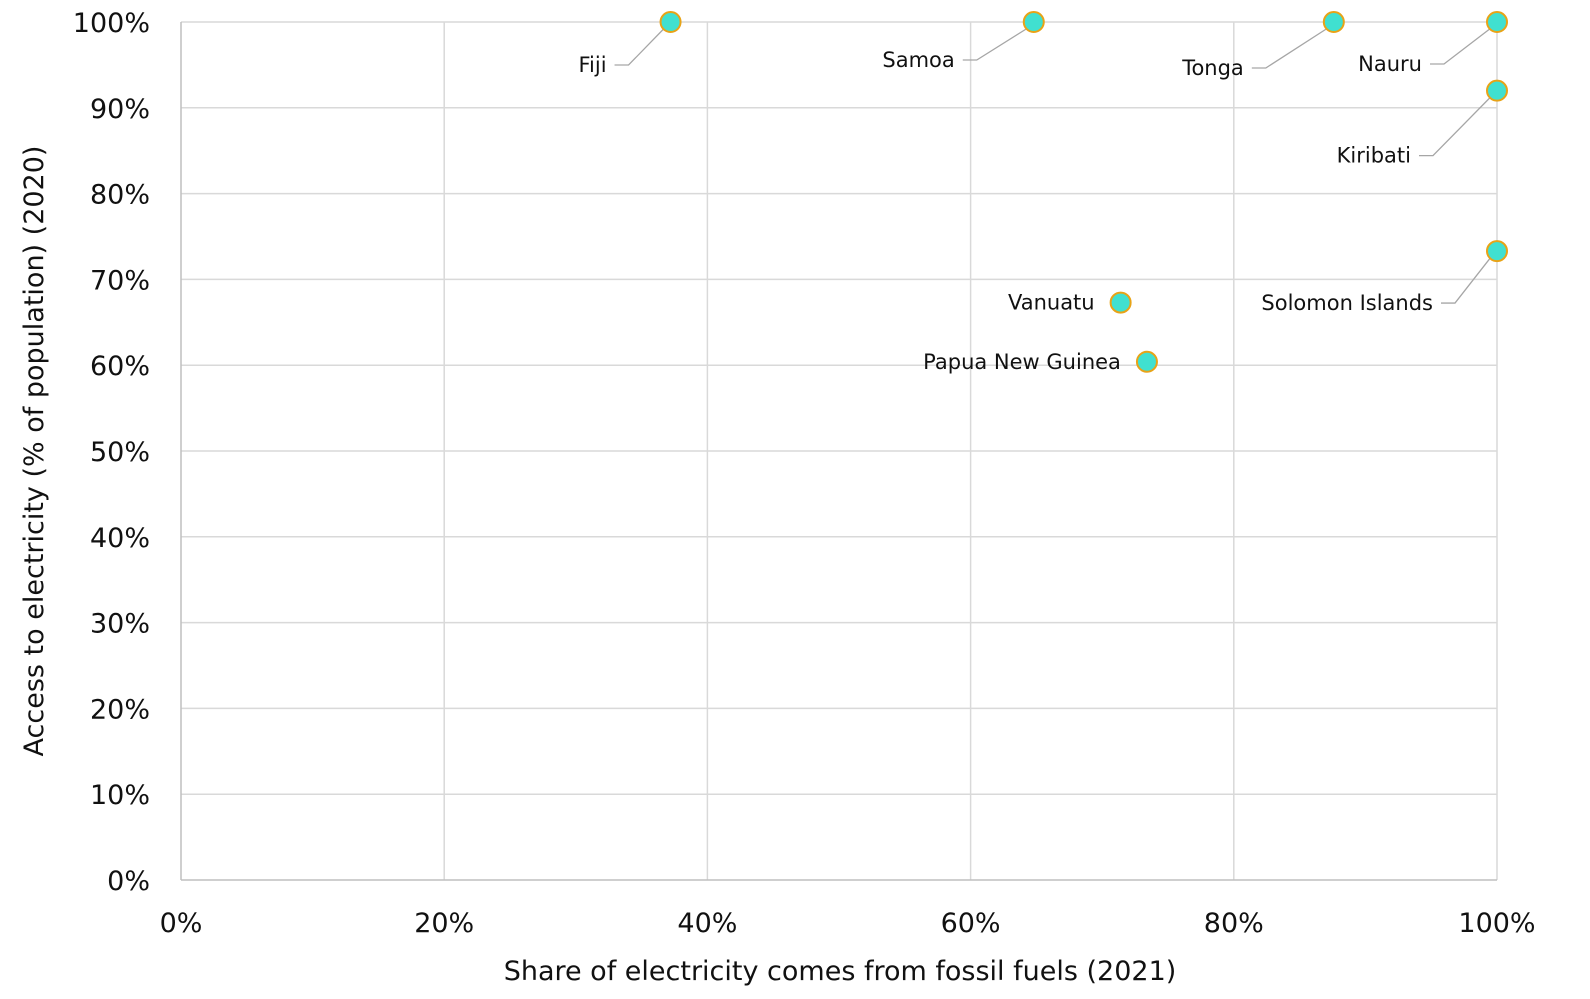 This screenshot has height=999, width=1590. What do you see at coordinates (111, 23) in the screenshot?
I see `y-tick-label: 100%` at bounding box center [111, 23].